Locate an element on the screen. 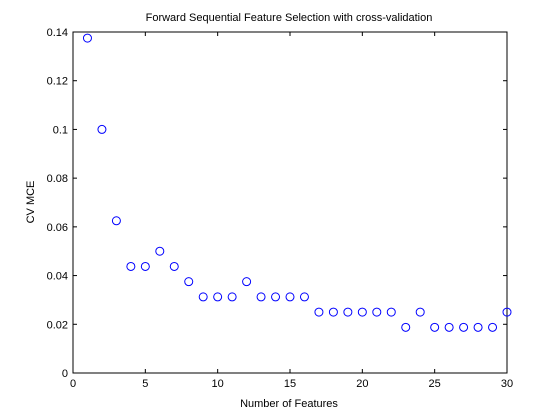 The image size is (560, 420). y-tick-label: 0 is located at coordinates (65, 374).